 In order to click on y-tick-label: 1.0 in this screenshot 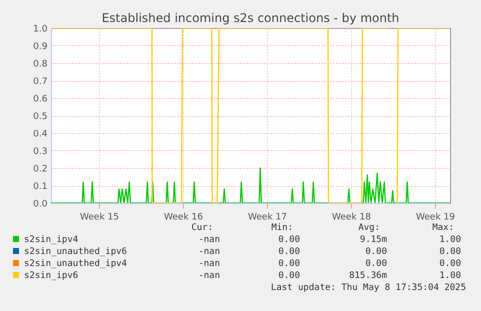, I will do `click(40, 29)`.